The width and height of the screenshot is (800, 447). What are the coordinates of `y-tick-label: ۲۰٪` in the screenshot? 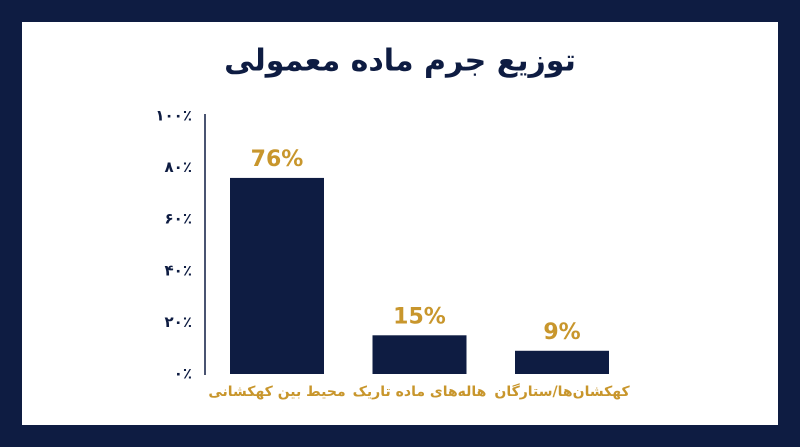 It's located at (178, 322).